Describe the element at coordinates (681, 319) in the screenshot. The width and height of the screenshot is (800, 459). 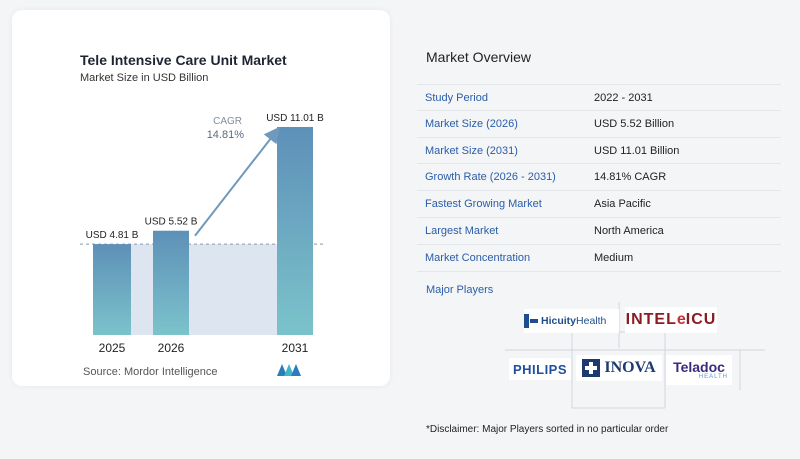
I see `e-text: e` at that location.